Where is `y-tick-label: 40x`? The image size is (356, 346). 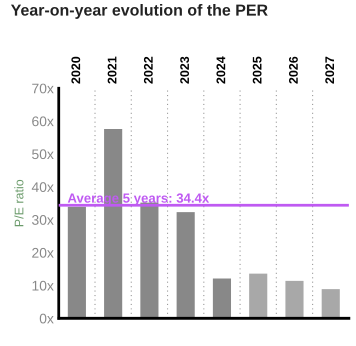 y-tick-label: 40x is located at coordinates (43, 187).